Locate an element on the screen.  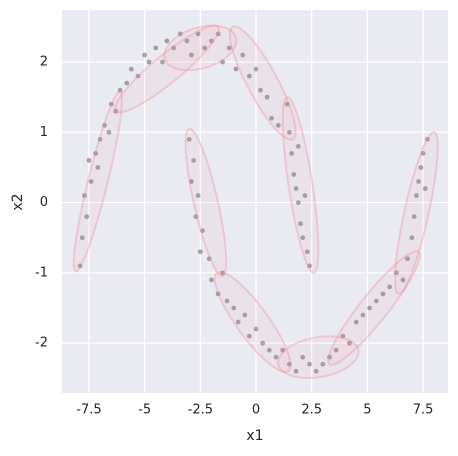
x-tick-label: 5 is located at coordinates (367, 410).